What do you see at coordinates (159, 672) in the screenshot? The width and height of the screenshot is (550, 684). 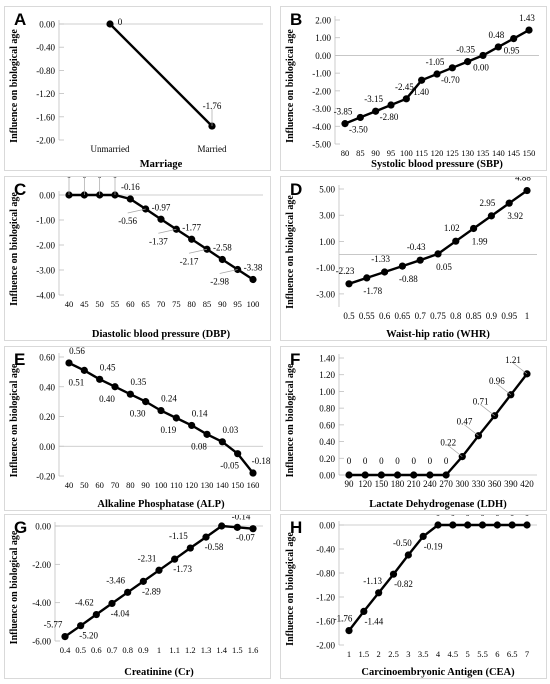 I see `x-axis-title: Creatinine (Cr)` at bounding box center [159, 672].